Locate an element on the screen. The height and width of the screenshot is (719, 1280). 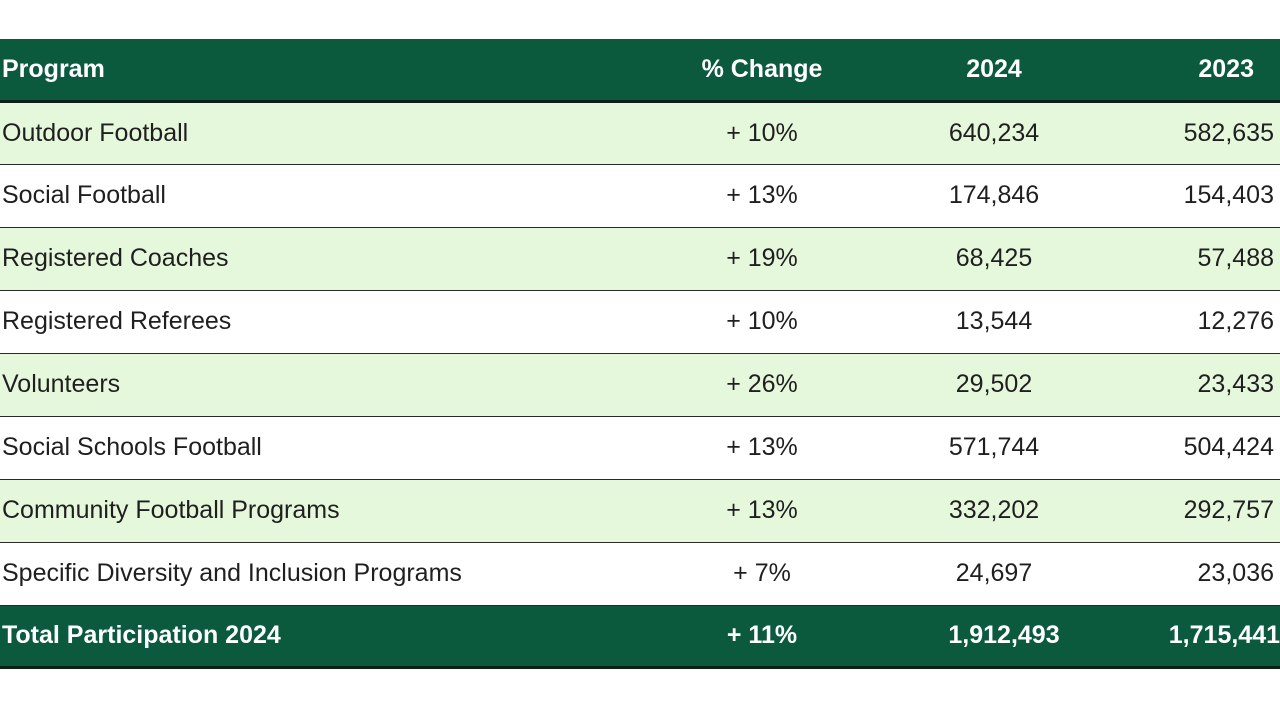
header-2023: 2023 is located at coordinates (1193, 71).